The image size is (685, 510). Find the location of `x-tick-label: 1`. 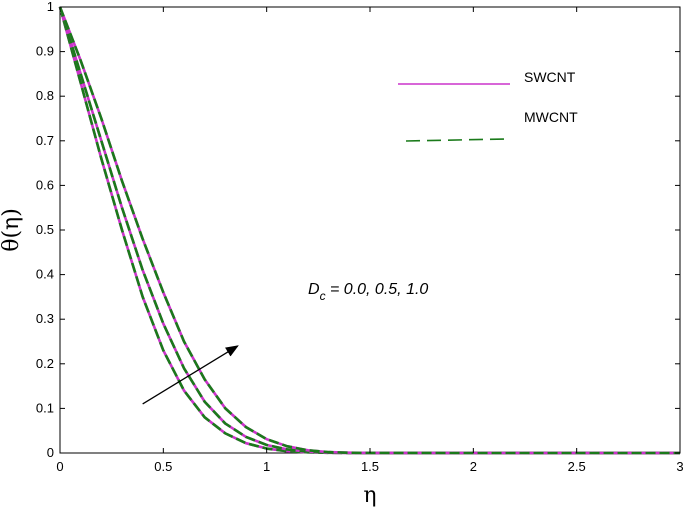

x-tick-label: 1 is located at coordinates (266, 466).